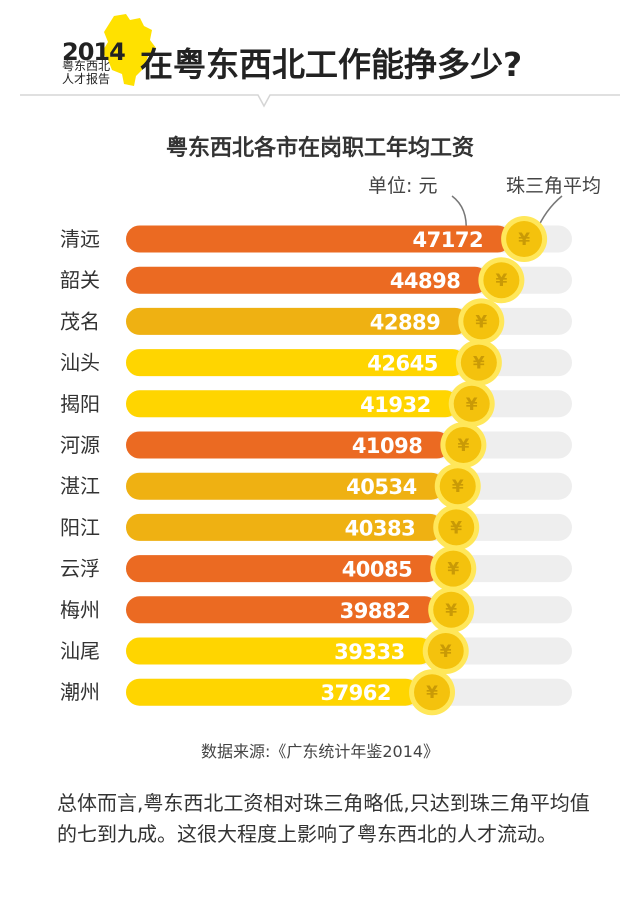 Image resolution: width=640 pixels, height=904 pixels. What do you see at coordinates (377, 570) in the screenshot?
I see `value-label: 40085` at bounding box center [377, 570].